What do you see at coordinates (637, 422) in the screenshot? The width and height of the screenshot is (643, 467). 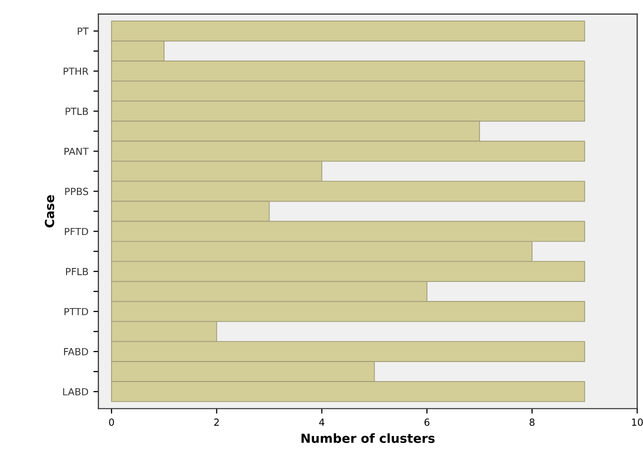 I see `x-tick-label: 10` at bounding box center [637, 422].